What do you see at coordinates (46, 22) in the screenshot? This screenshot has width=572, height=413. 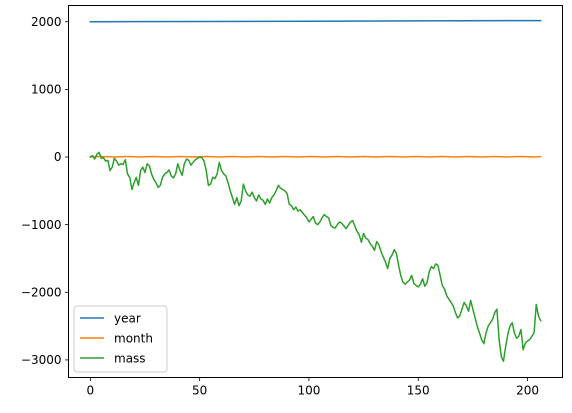 I see `y-tick-label: 2000` at bounding box center [46, 22].